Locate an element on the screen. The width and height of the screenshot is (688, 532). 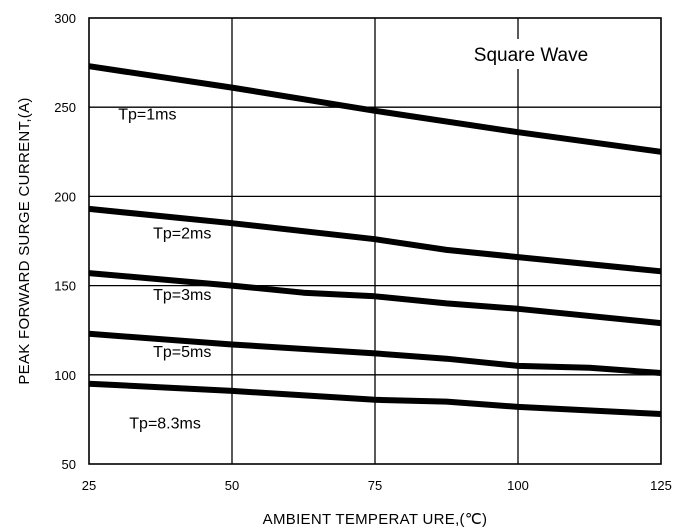
y-axis-title: PEAK FORWARD SURGE CURRENT,(A) is located at coordinates (24, 240).